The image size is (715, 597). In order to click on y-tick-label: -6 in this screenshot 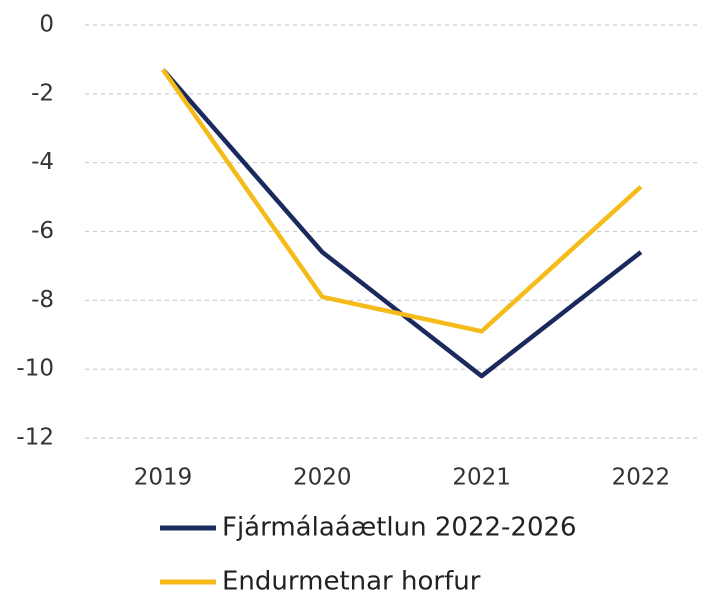, I will do `click(42, 231)`.